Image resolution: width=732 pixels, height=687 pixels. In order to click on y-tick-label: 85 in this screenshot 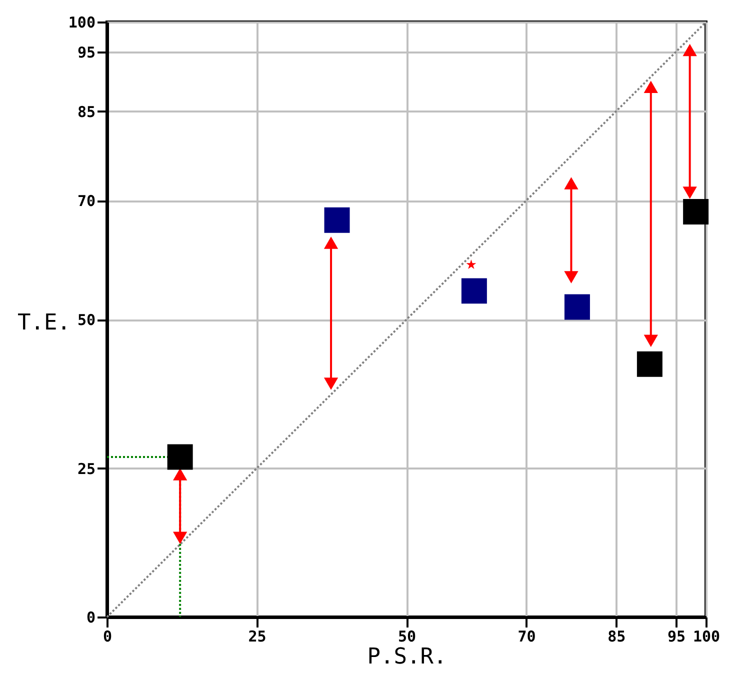, I will do `click(86, 111)`.